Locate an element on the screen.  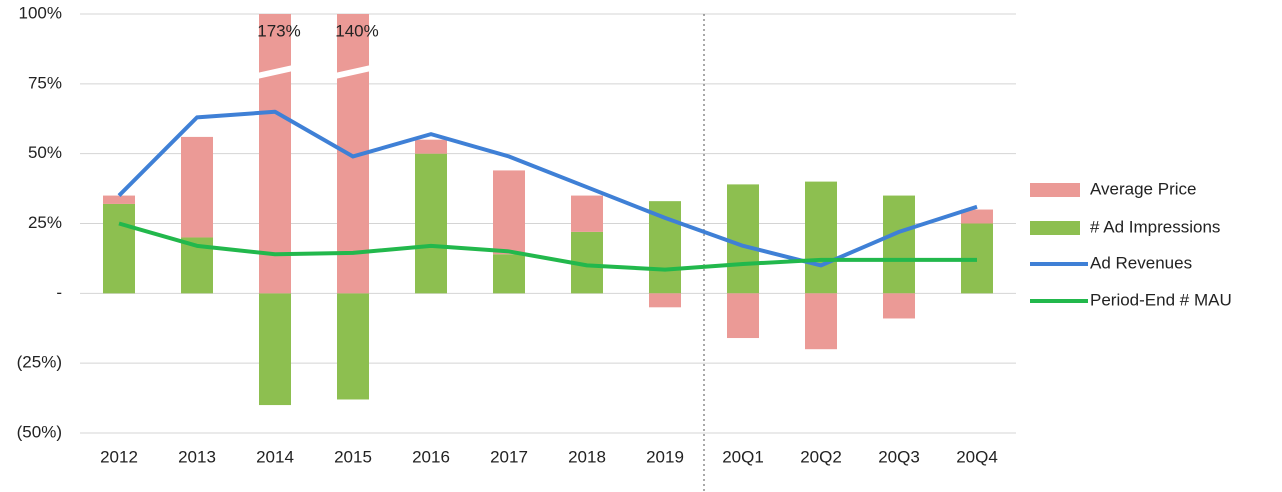
y-tick-label: (25%) is located at coordinates (39, 362).